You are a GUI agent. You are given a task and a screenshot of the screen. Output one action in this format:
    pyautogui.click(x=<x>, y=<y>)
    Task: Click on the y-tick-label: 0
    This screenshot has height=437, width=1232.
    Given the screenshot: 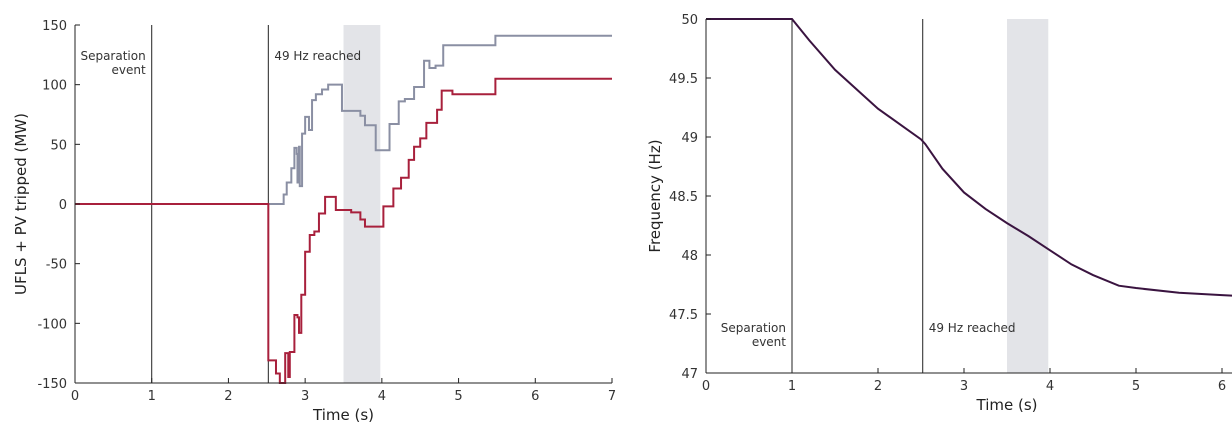 What is the action you would take?
    pyautogui.click(x=63, y=205)
    